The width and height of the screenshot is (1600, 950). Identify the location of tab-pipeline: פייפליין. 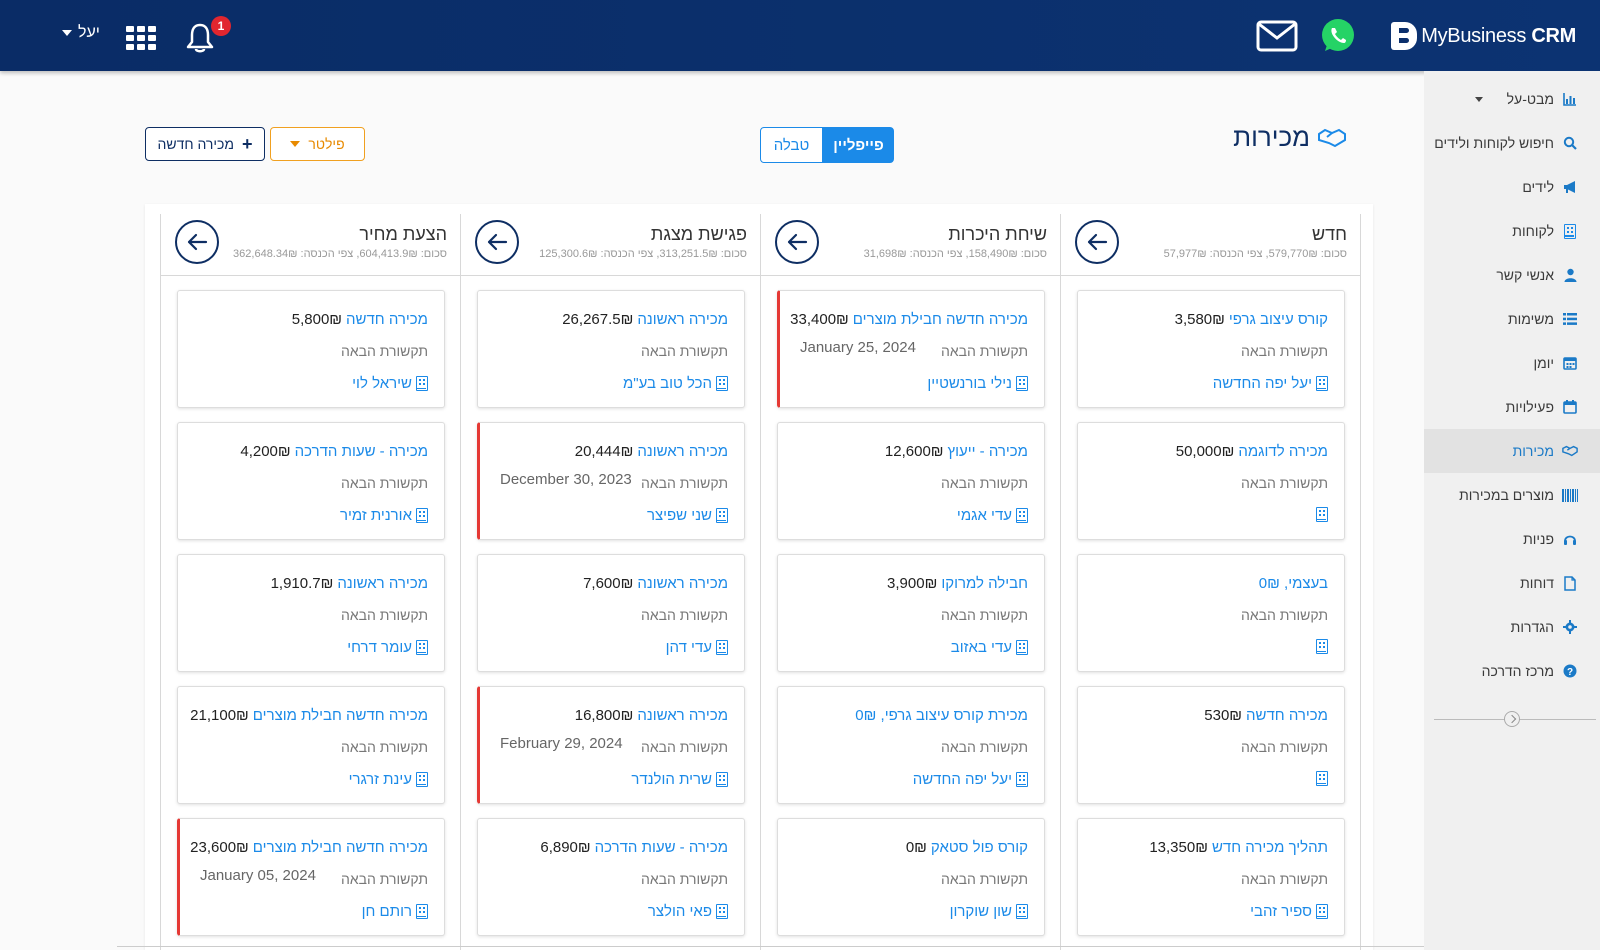
(858, 145).